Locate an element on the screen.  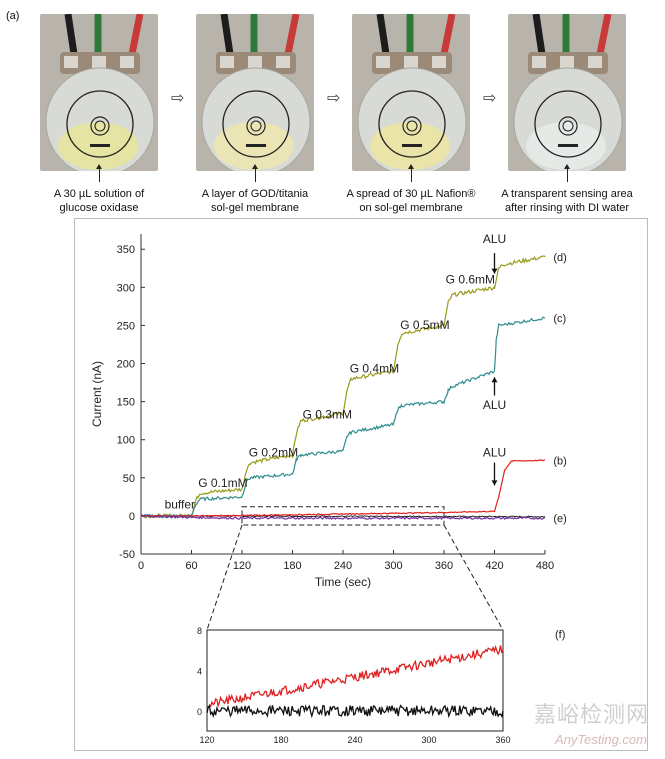
photo-caption-line: after rinsing with DI water is located at coordinates (567, 208).